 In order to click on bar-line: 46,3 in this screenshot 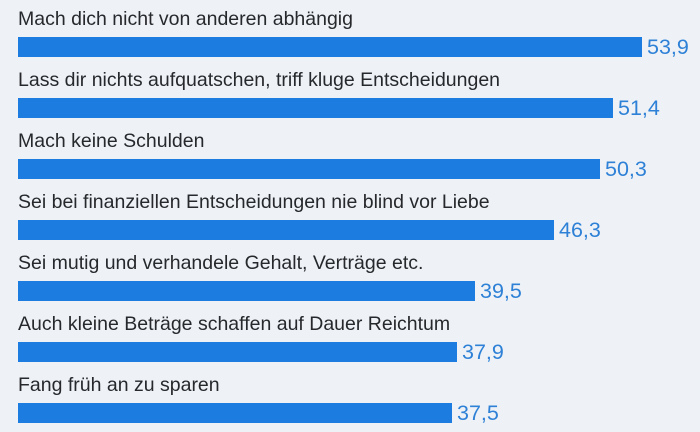, I will do `click(359, 230)`.